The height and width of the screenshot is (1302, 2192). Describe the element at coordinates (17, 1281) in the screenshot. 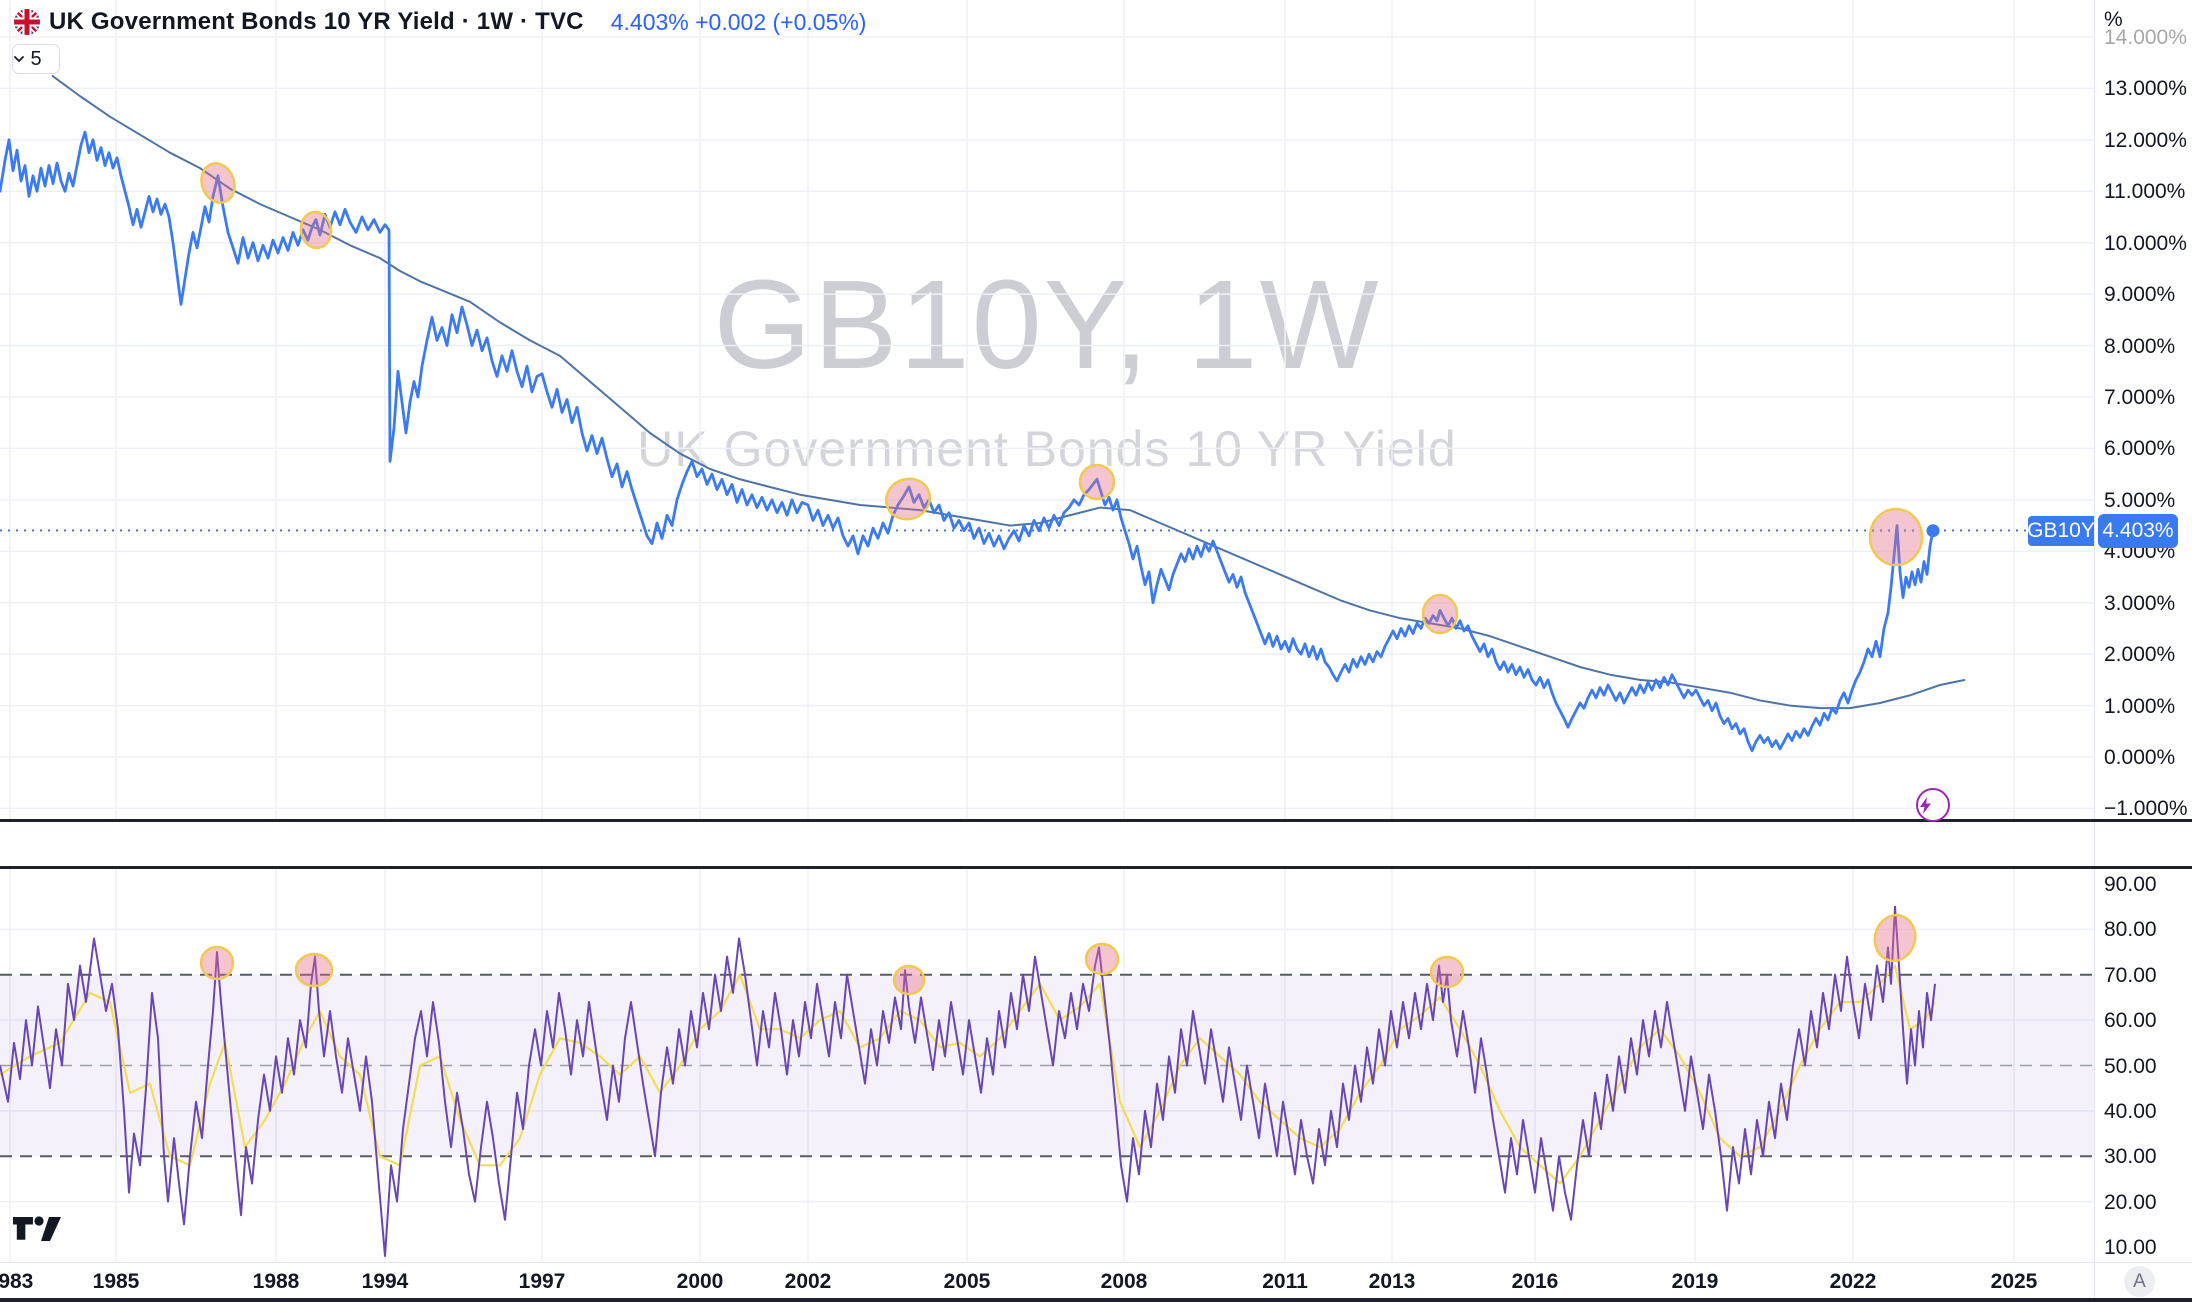

I see `time-axis-label: 1983` at that location.